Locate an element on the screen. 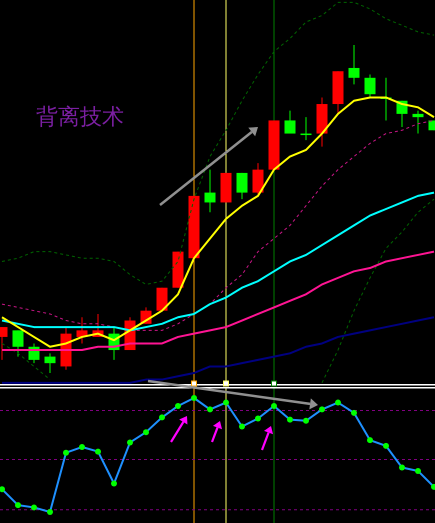 The image size is (435, 523). text: 背离技术 is located at coordinates (80, 117).